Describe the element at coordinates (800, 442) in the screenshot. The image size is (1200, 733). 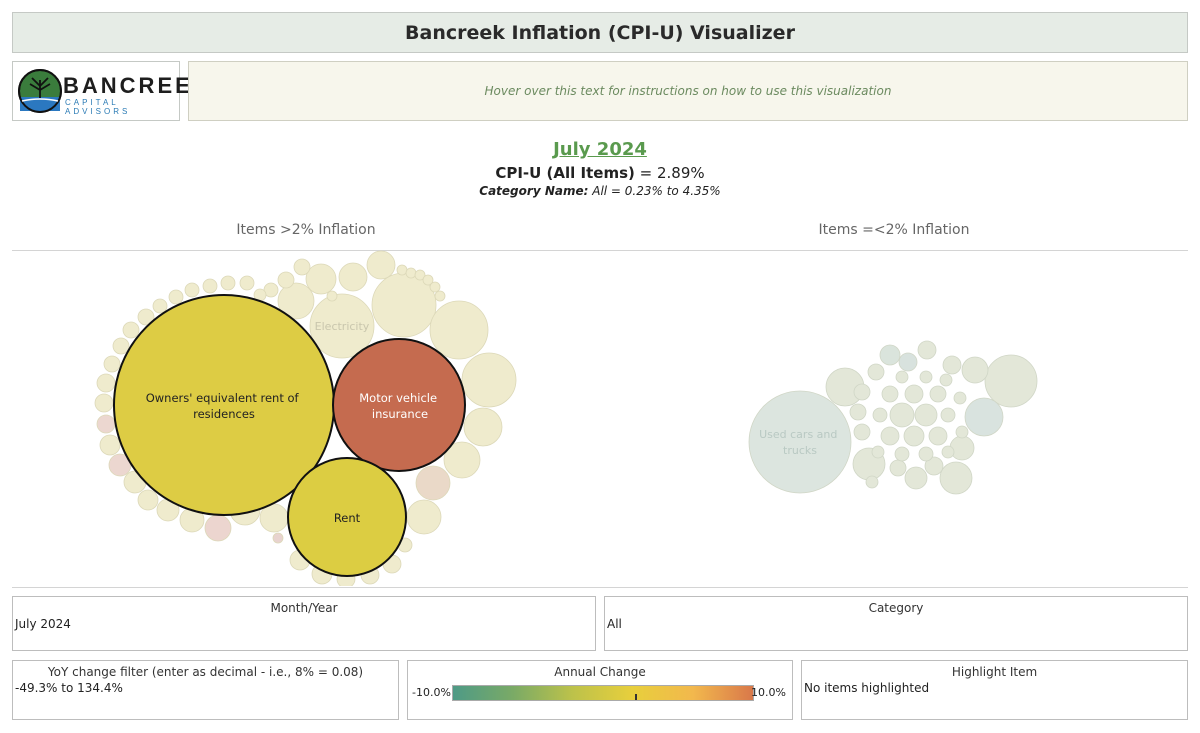
I see `bubble-used-cars` at that location.